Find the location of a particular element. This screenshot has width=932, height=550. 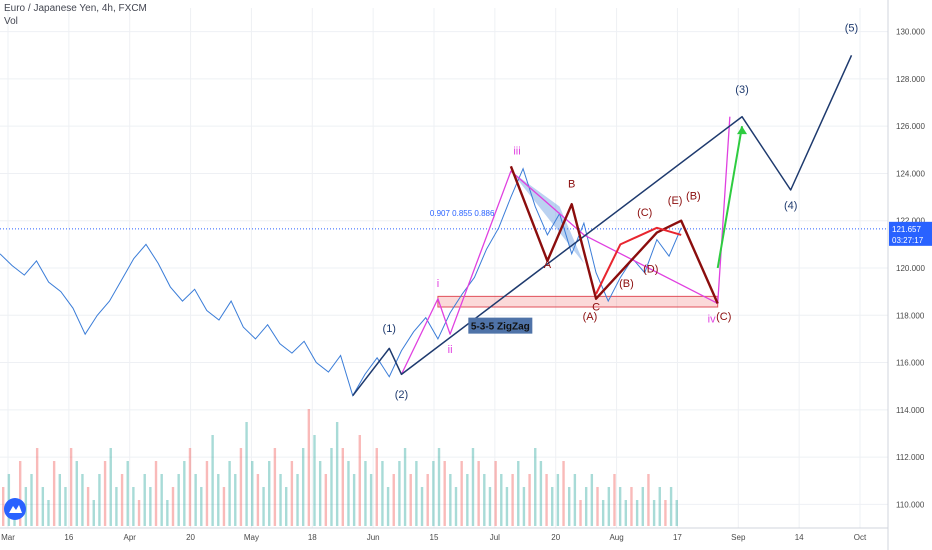

y-tick-label: 120.000 is located at coordinates (910, 268).